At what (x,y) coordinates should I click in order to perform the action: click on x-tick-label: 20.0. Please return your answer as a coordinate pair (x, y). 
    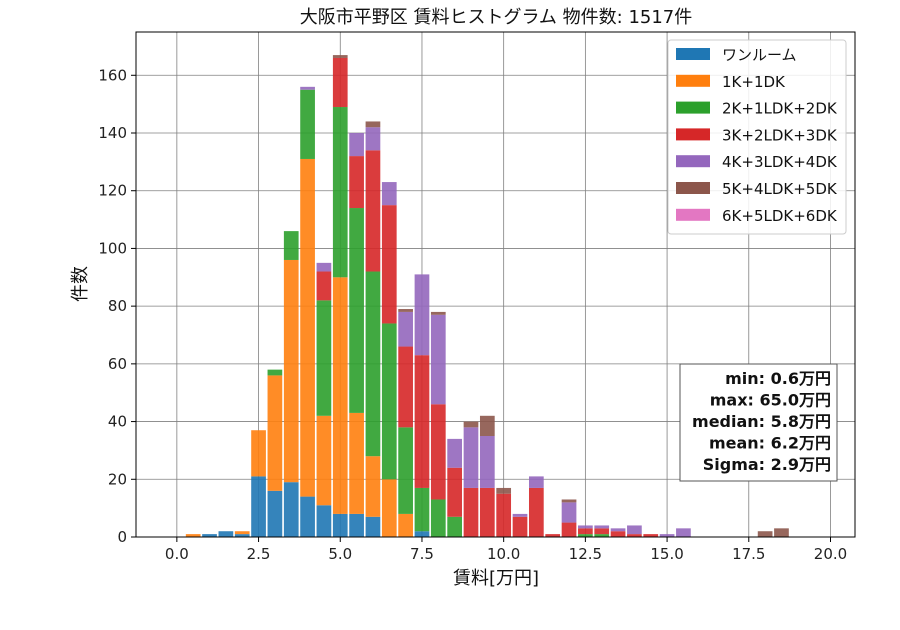
    Looking at the image, I should click on (830, 554).